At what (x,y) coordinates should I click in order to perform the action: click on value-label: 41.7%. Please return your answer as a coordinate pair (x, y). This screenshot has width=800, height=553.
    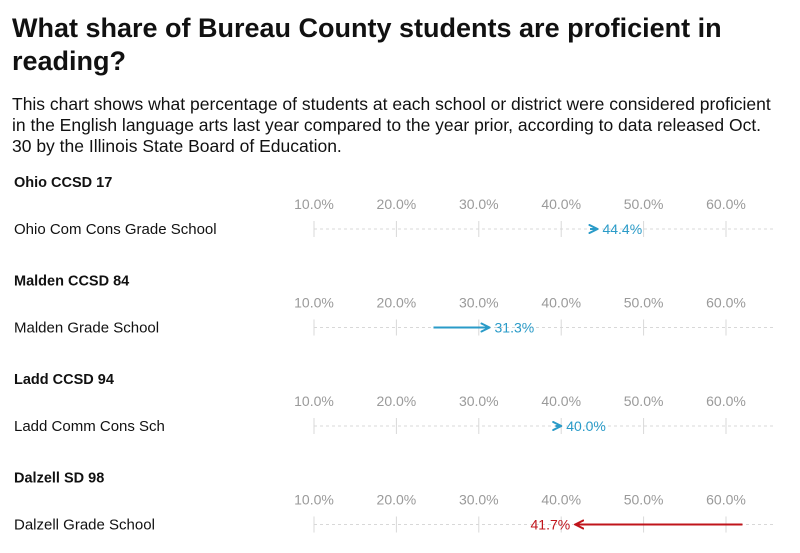
    Looking at the image, I should click on (551, 525).